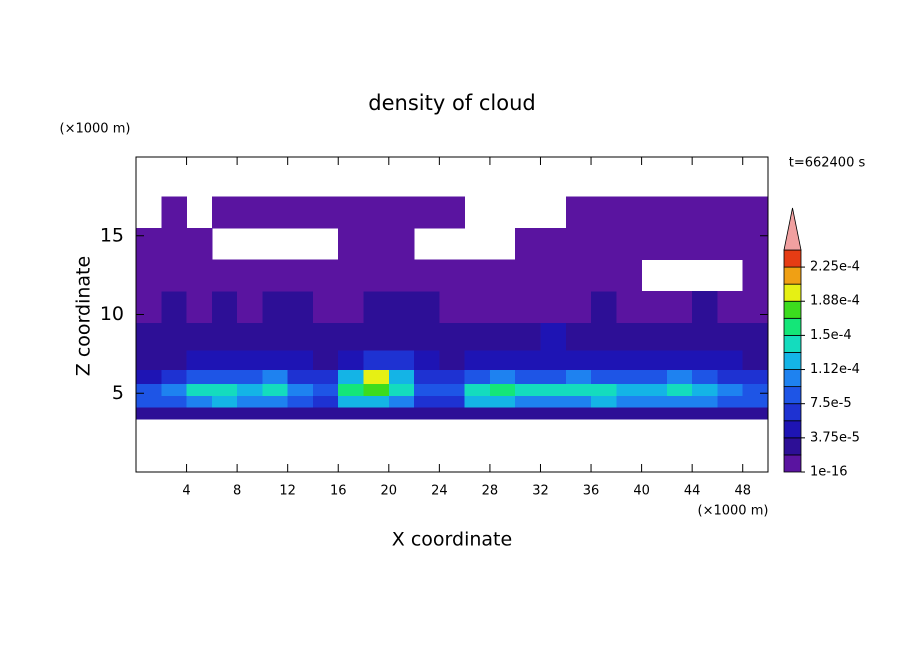 Image resolution: width=904 pixels, height=654 pixels. What do you see at coordinates (733, 511) in the screenshot?
I see `x-unit: (×1000 m)` at bounding box center [733, 511].